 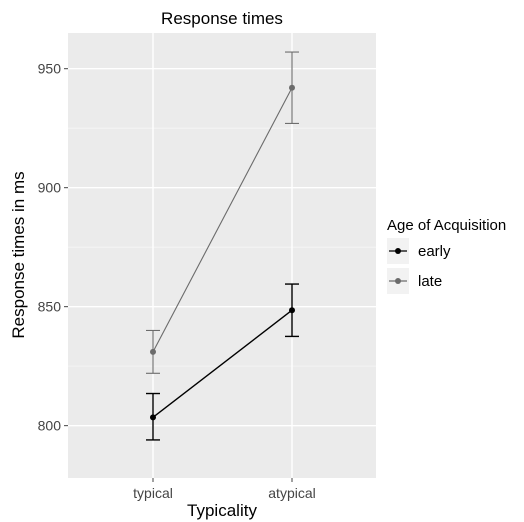 I want to click on legend-title: Age of Acquisition, so click(x=446, y=225).